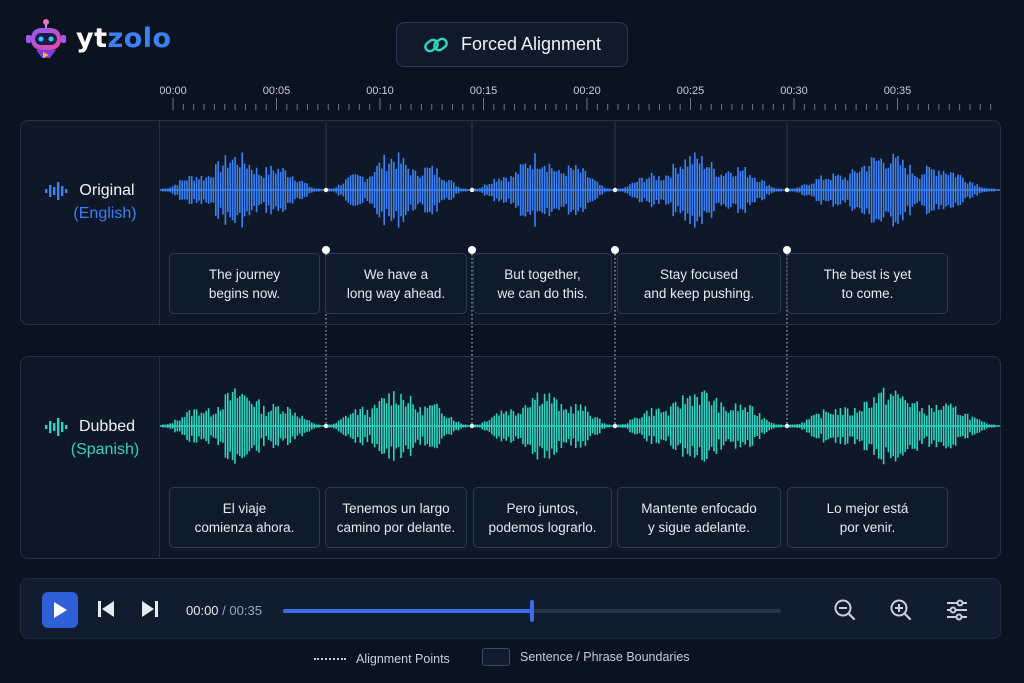 This screenshot has height=683, width=1024. I want to click on track-name: Original, so click(107, 190).